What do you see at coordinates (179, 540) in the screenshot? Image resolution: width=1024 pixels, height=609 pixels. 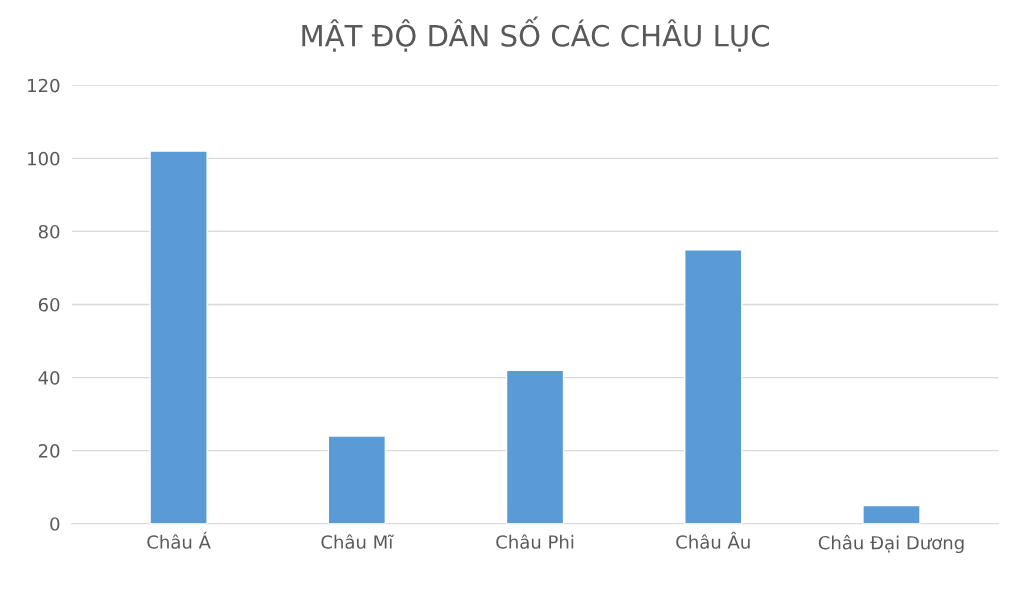 I see `x-tick-label: Châu Á` at bounding box center [179, 540].